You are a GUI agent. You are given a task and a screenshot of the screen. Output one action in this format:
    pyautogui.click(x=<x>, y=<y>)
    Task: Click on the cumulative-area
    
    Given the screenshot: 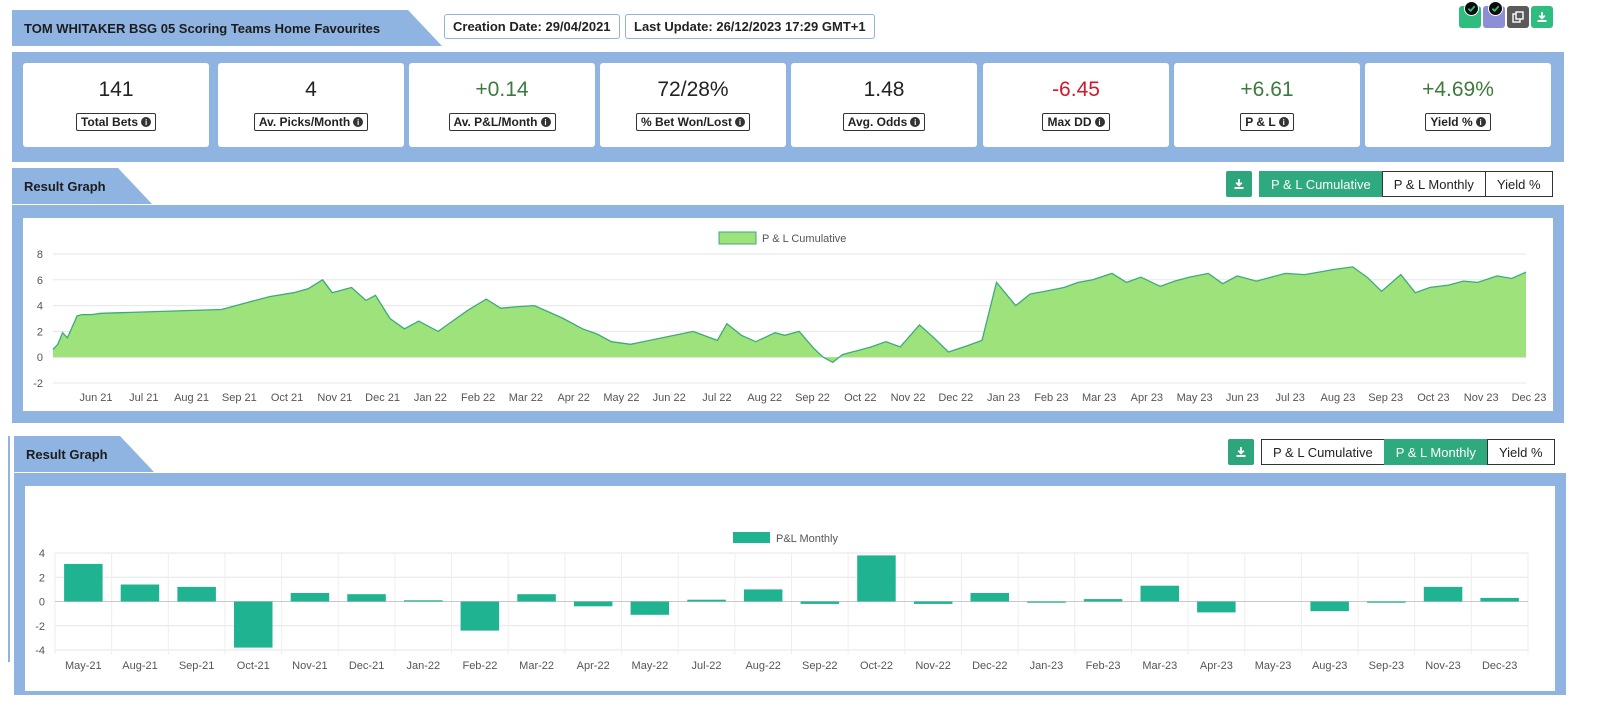 What is the action you would take?
    pyautogui.click(x=789, y=314)
    